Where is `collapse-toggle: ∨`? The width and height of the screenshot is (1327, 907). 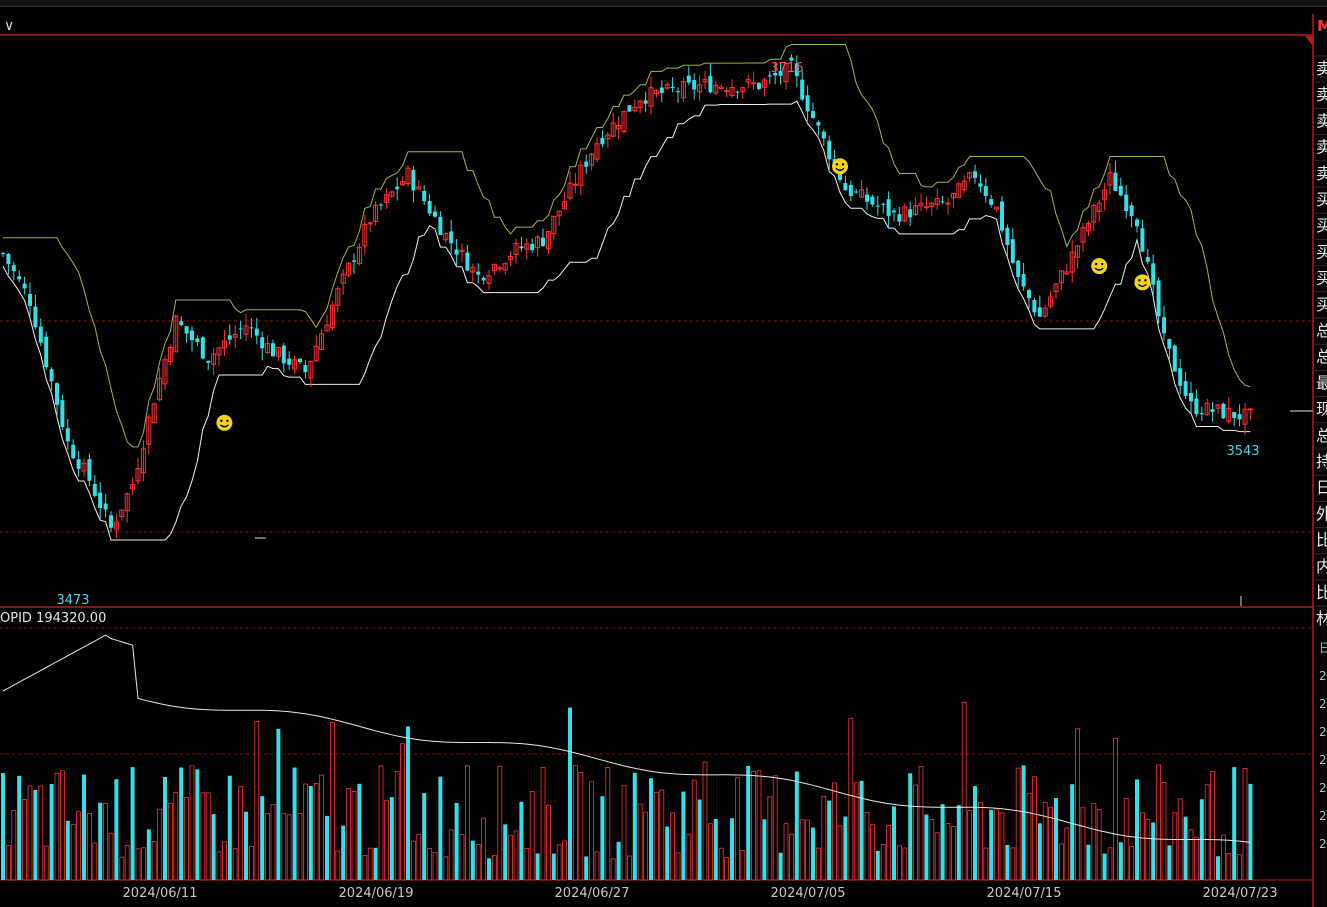
collapse-toggle: ∨ is located at coordinates (9, 26).